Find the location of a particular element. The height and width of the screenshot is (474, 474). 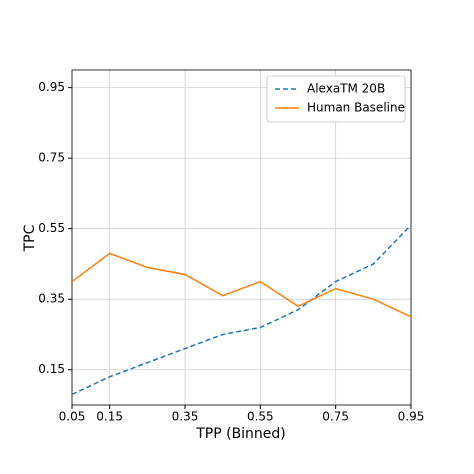

x-tick-label: 0.35 is located at coordinates (185, 417).